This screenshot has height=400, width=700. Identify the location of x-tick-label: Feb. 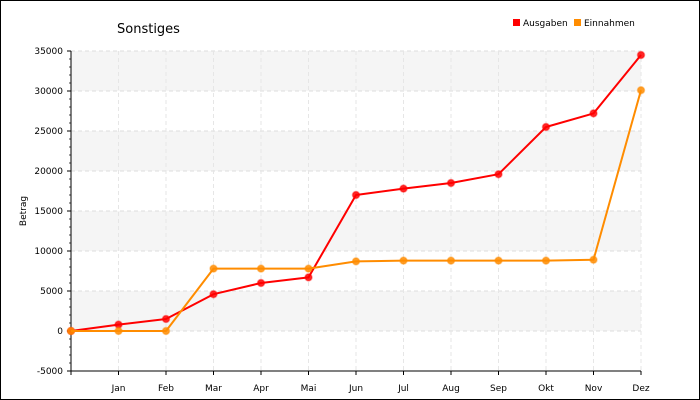
(166, 389).